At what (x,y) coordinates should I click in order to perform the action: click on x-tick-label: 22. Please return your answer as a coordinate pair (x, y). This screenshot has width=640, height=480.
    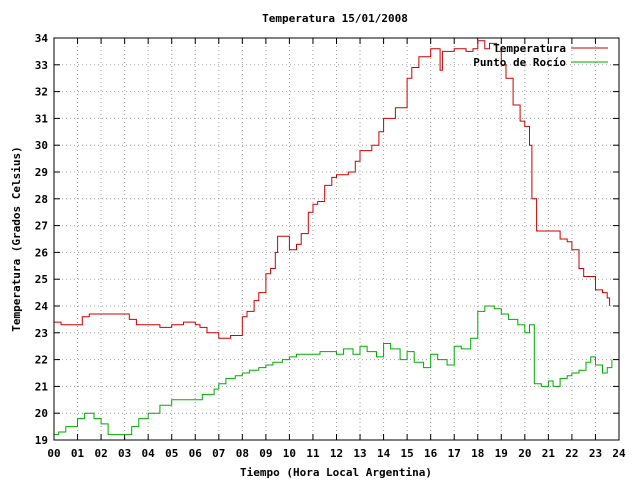
    Looking at the image, I should click on (571, 453).